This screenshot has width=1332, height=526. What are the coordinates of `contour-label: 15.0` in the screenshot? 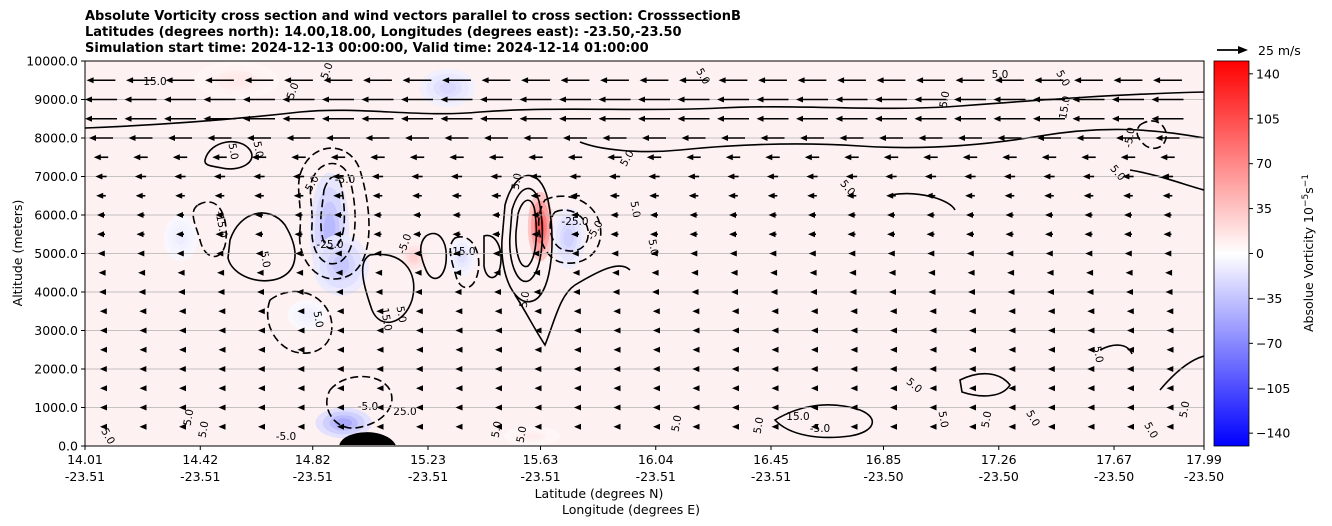 It's located at (1065, 107).